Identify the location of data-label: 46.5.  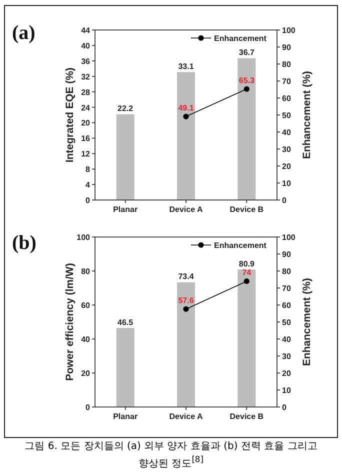
(126, 322).